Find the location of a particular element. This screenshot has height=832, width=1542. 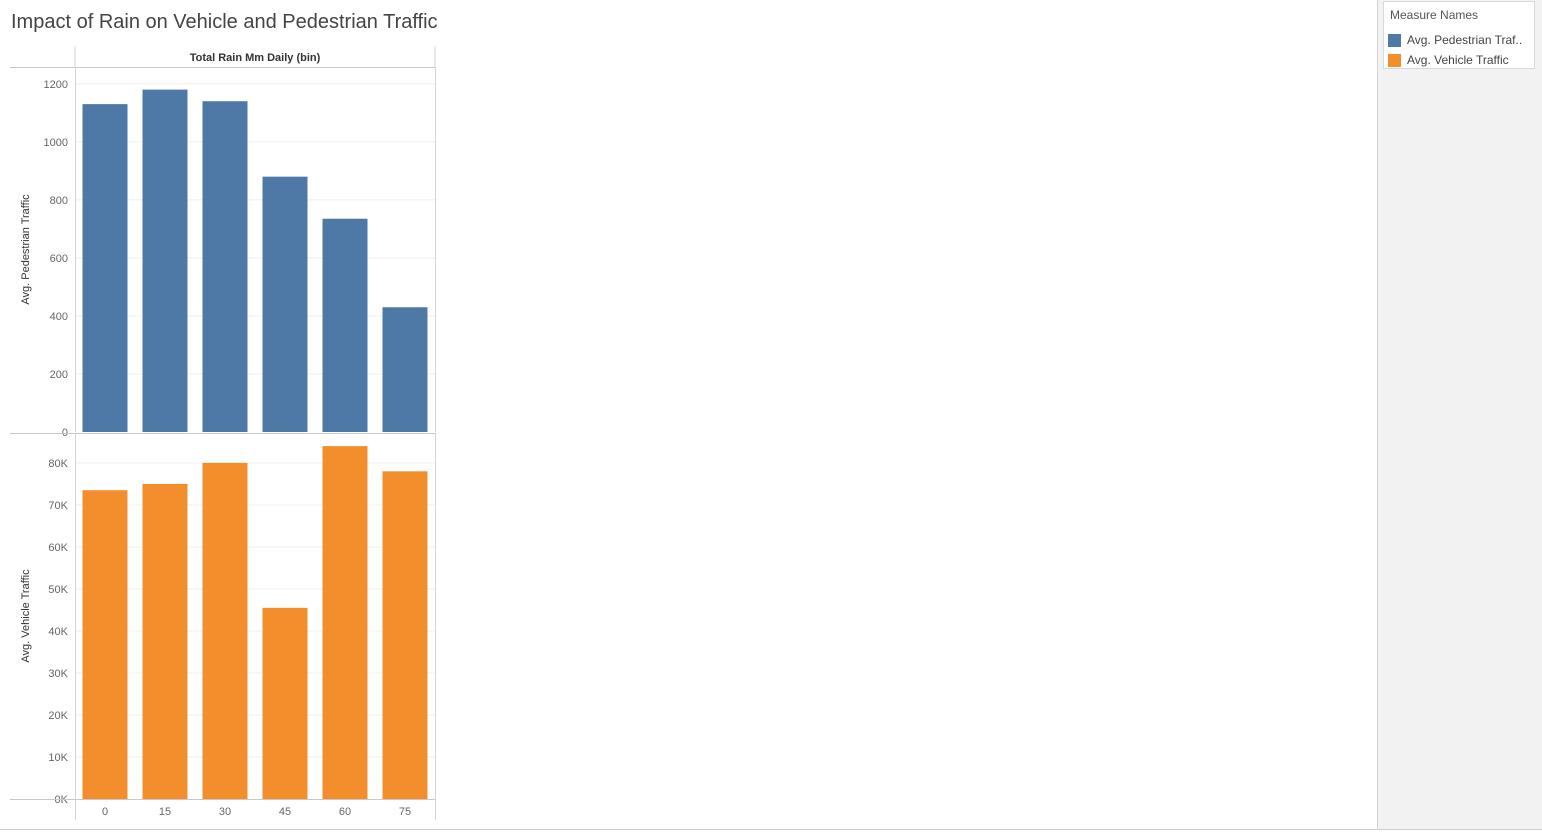

legend-item-vehicle: Avg. Vehicle Traffic is located at coordinates (1461, 61).